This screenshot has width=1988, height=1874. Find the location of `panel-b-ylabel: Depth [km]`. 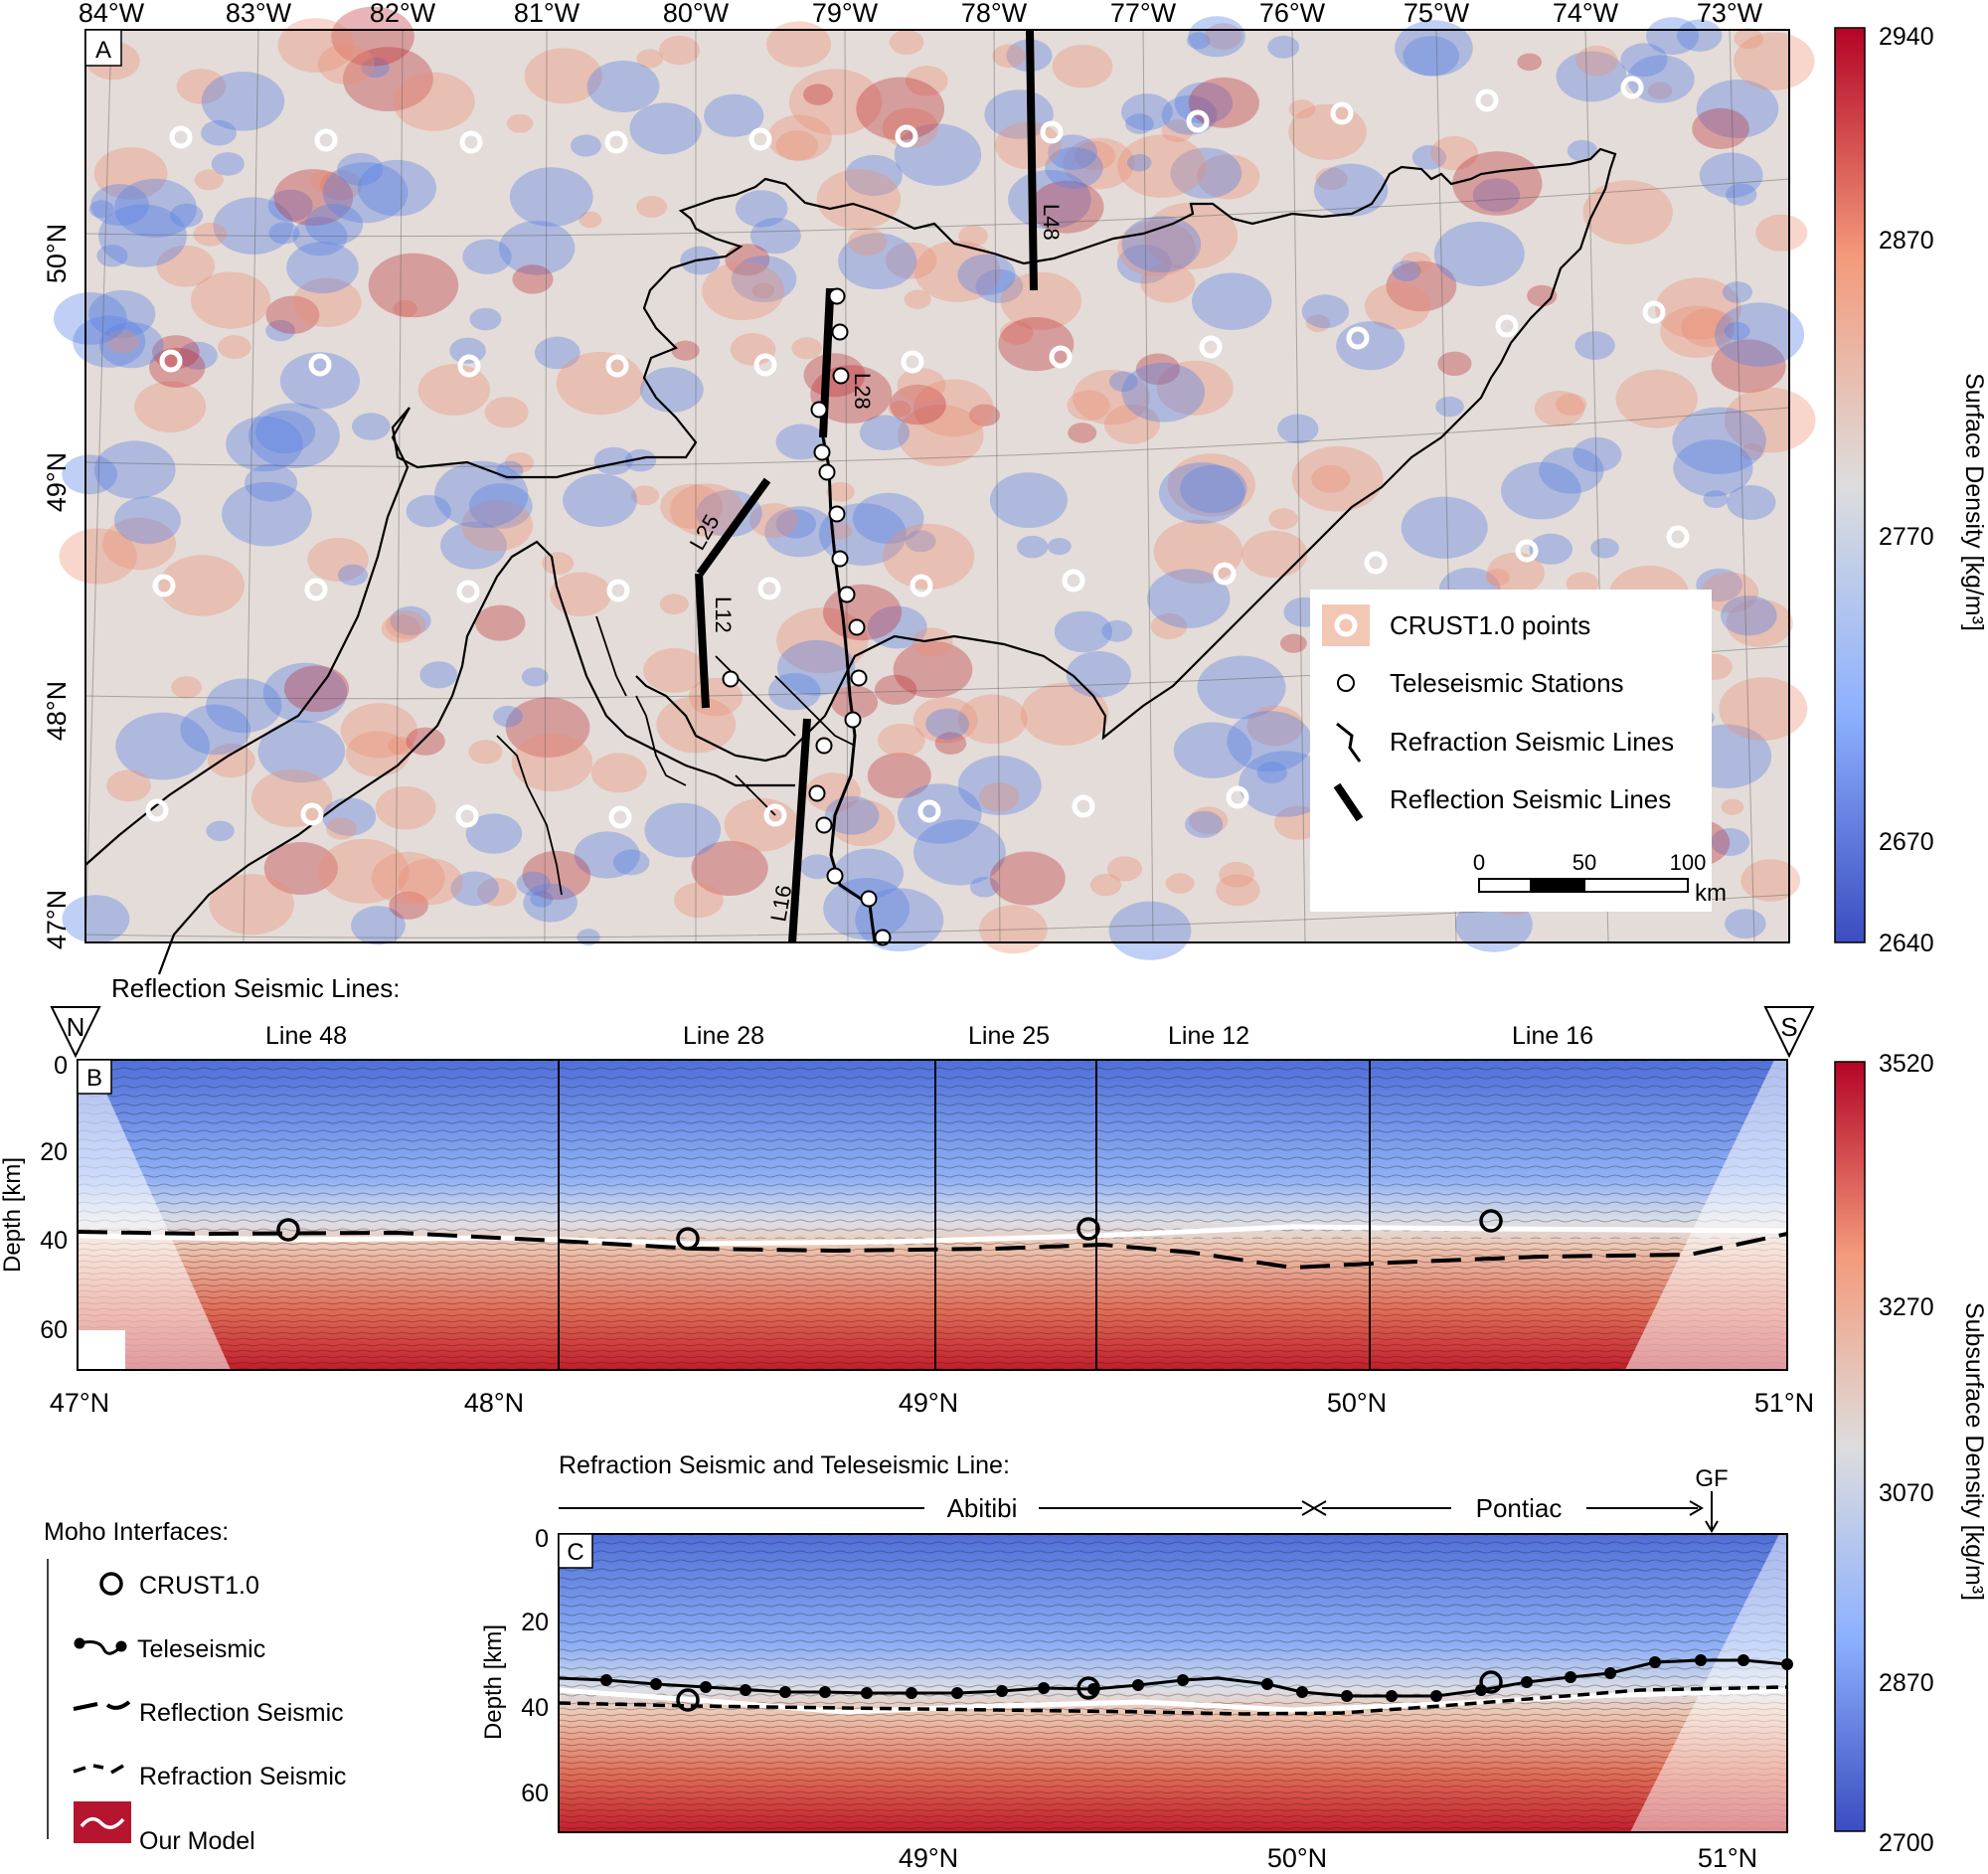

panel-b-ylabel: Depth [km] is located at coordinates (13, 1215).